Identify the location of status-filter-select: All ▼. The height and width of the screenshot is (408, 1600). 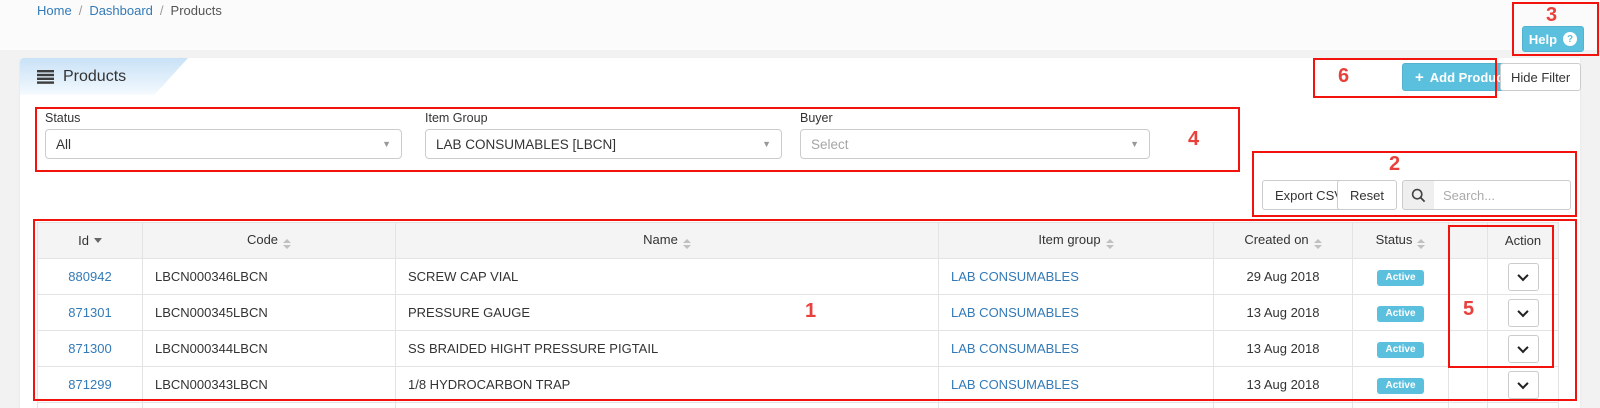
(223, 144).